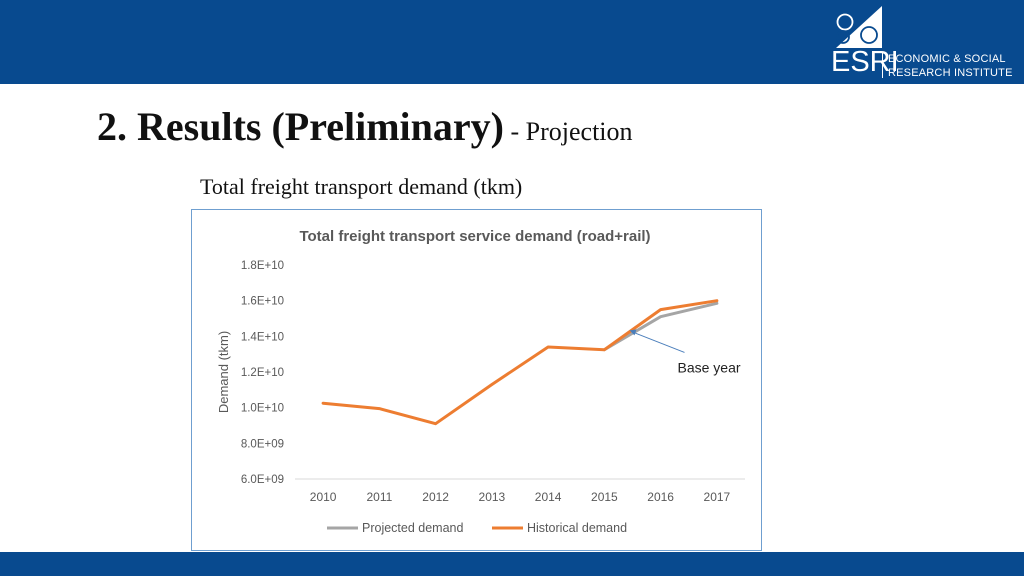  What do you see at coordinates (882, 65) in the screenshot?
I see `logo-separator` at bounding box center [882, 65].